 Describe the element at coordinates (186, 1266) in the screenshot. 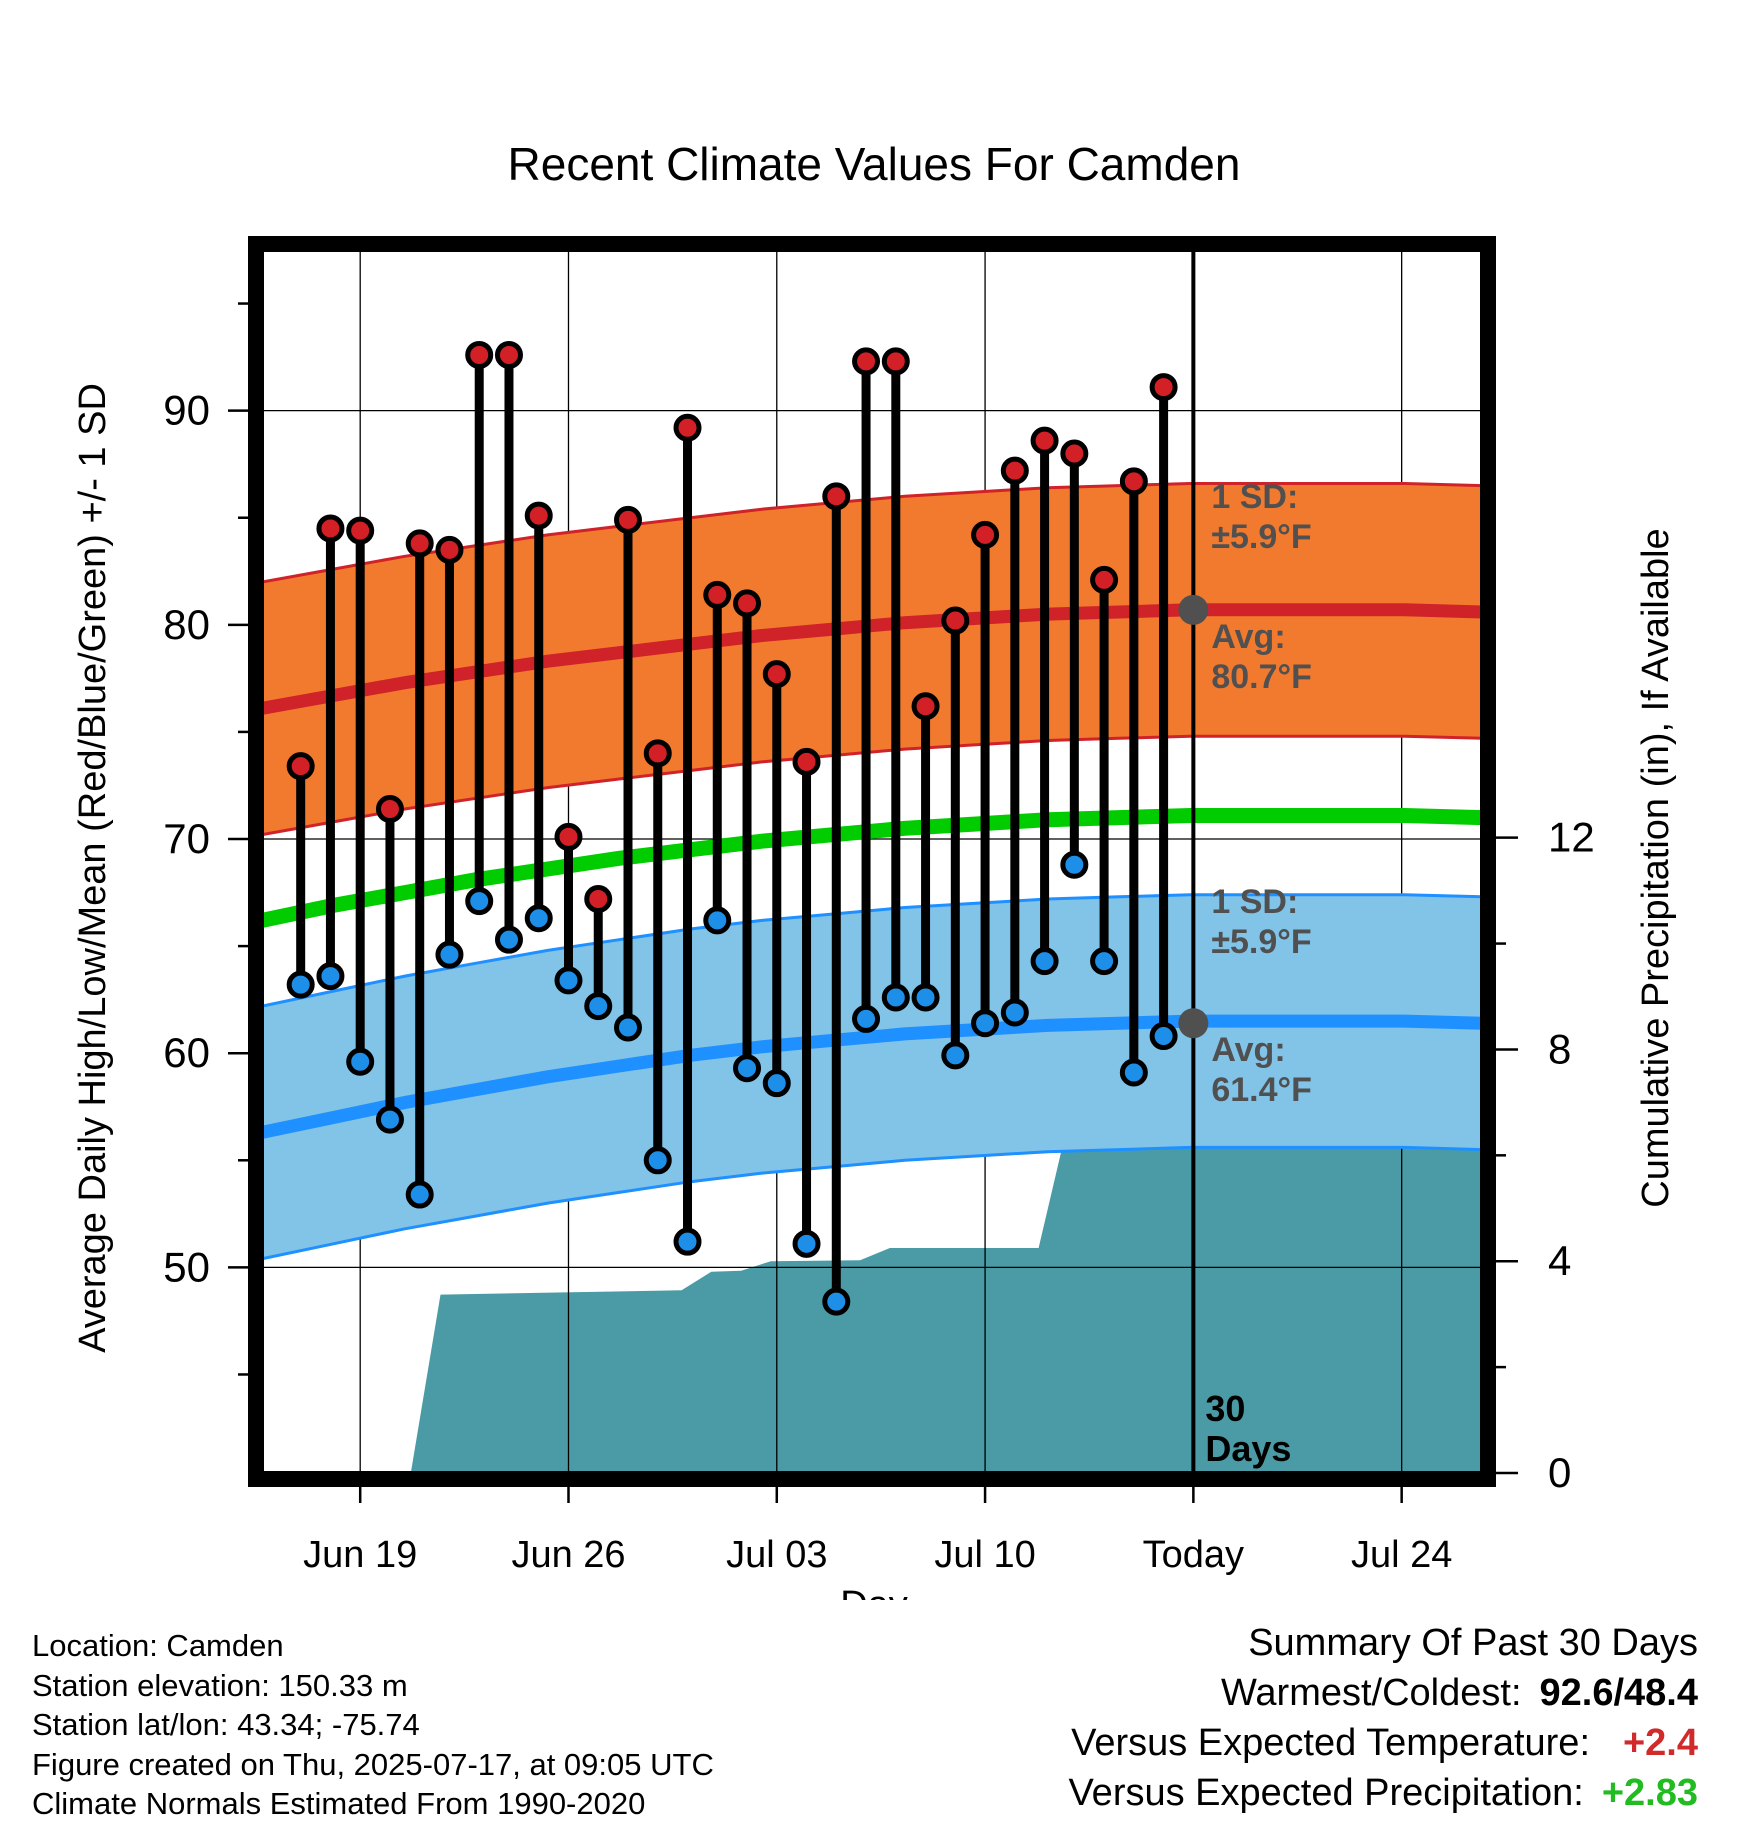

I see `y-tick-label-left: 50` at that location.